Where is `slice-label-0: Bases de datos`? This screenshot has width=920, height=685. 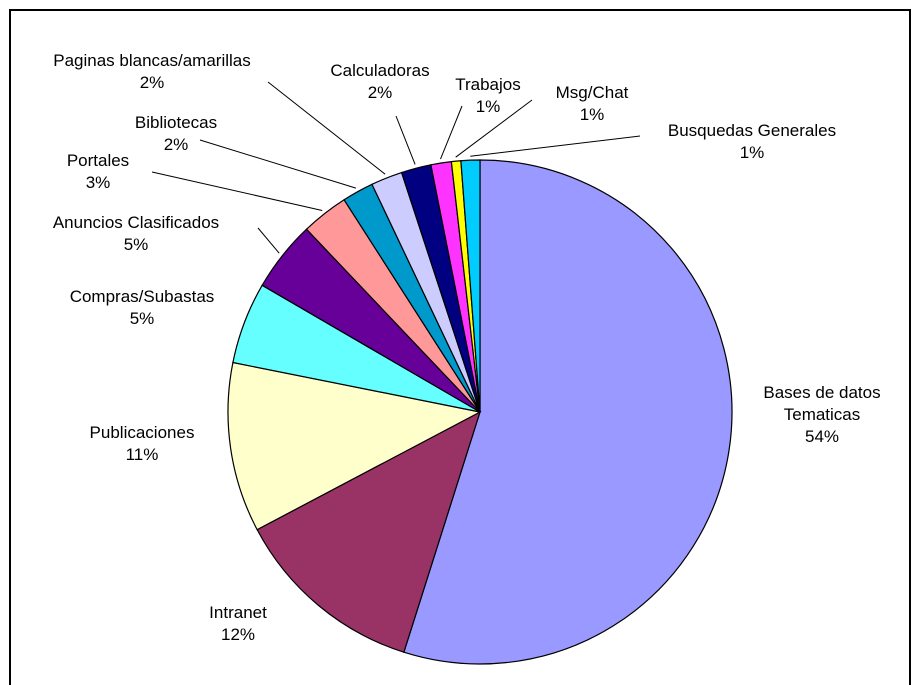
slice-label-0: Bases de datos is located at coordinates (821, 392).